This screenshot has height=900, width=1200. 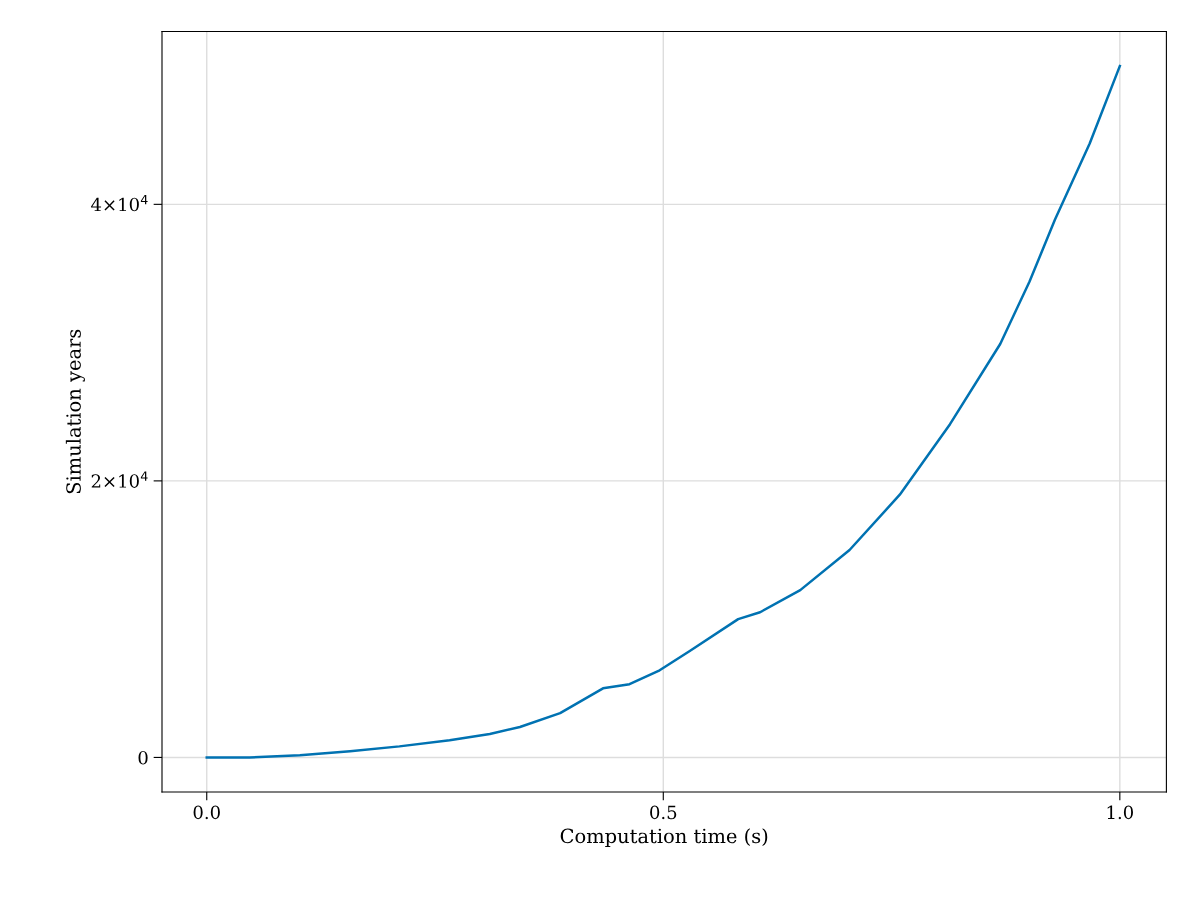 I want to click on y-tick-label: 2×10$^{4}$, so click(x=119, y=479).